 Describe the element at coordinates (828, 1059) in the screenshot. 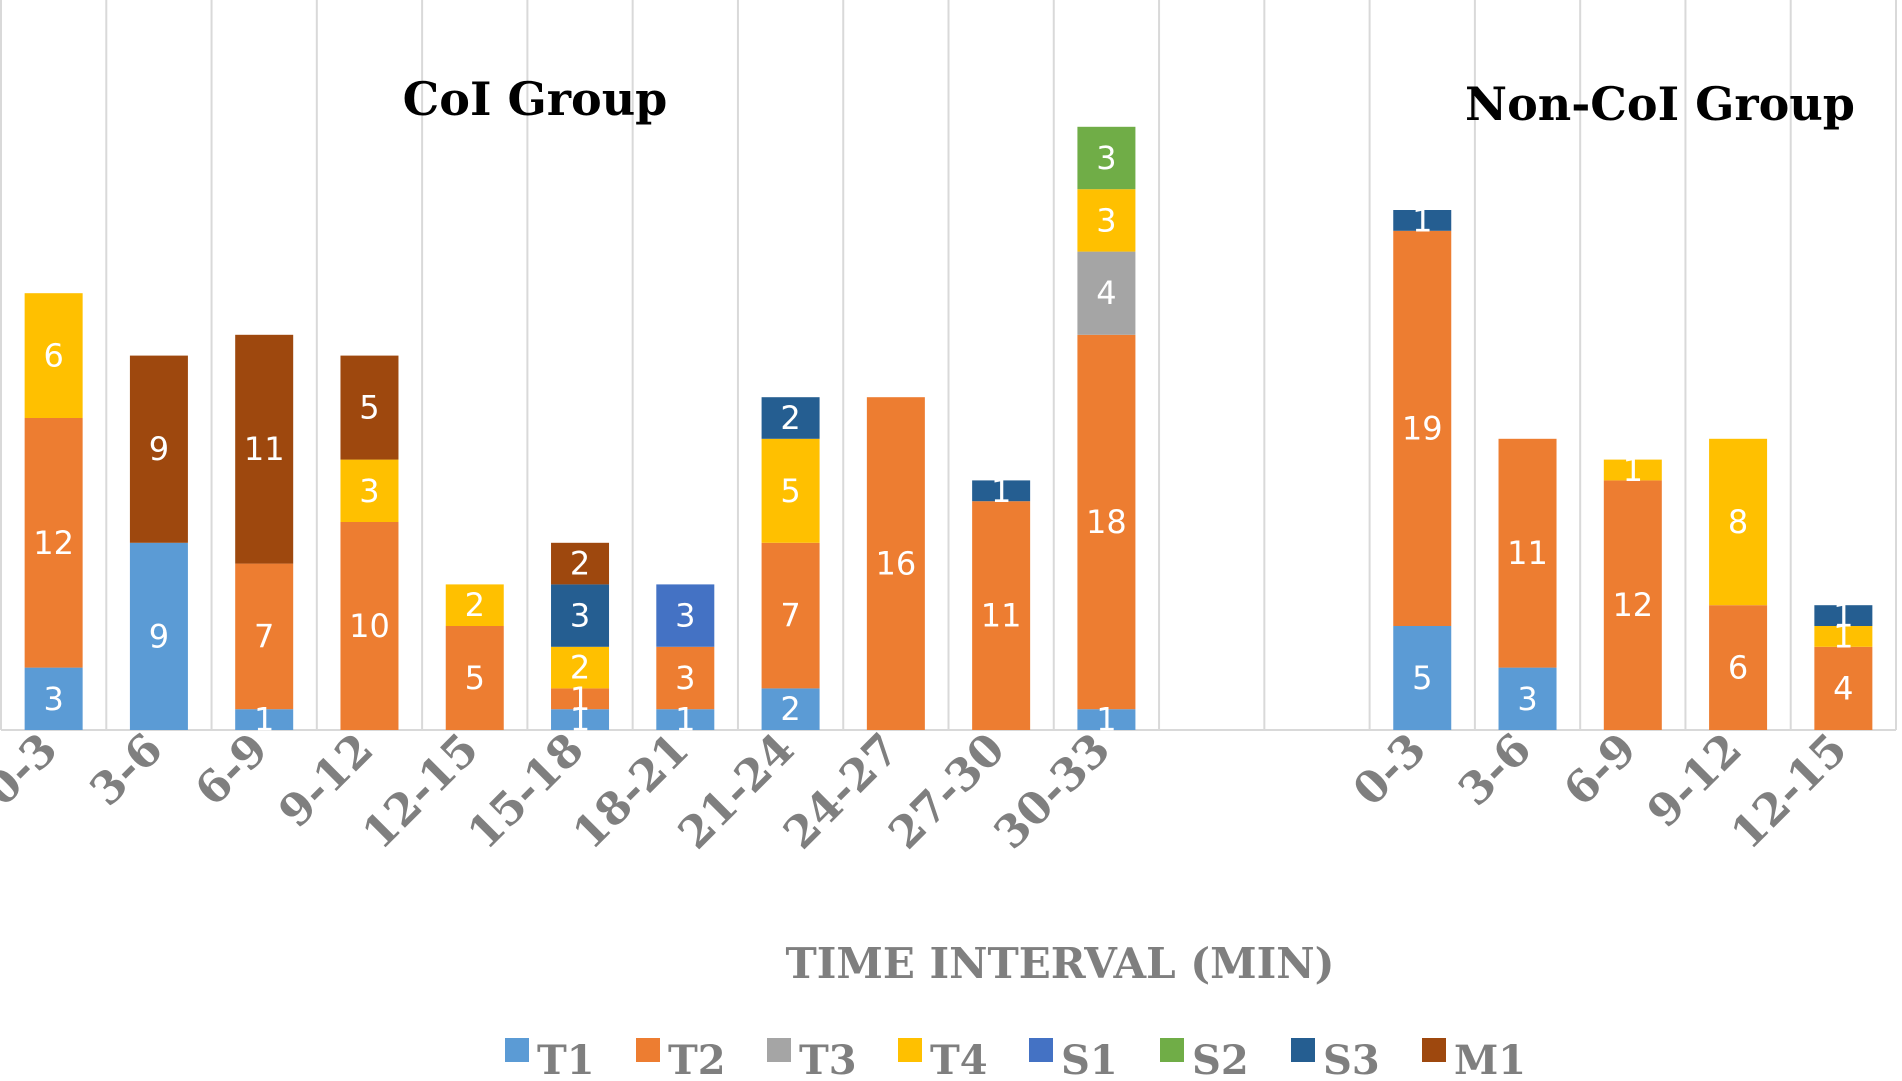

I see `legend-label-t3: T3` at that location.